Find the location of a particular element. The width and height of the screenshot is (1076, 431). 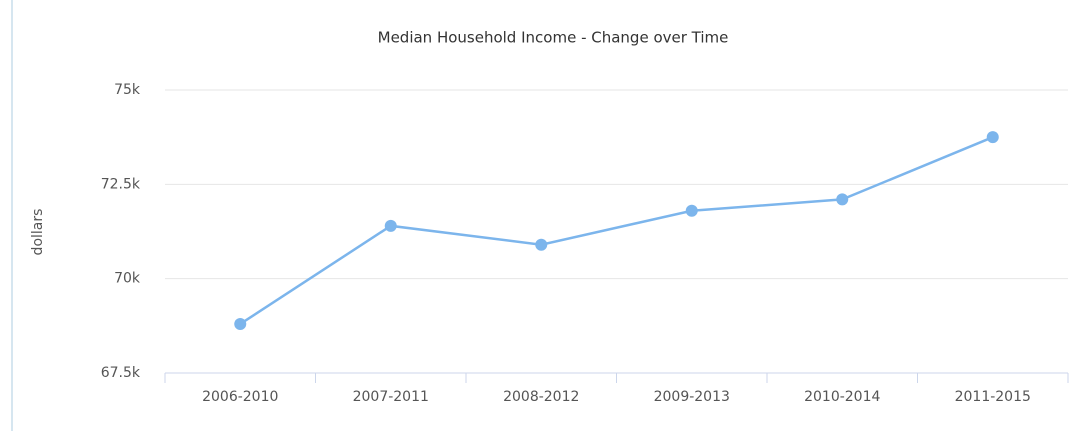

y-tick-label: 75k is located at coordinates (127, 90).